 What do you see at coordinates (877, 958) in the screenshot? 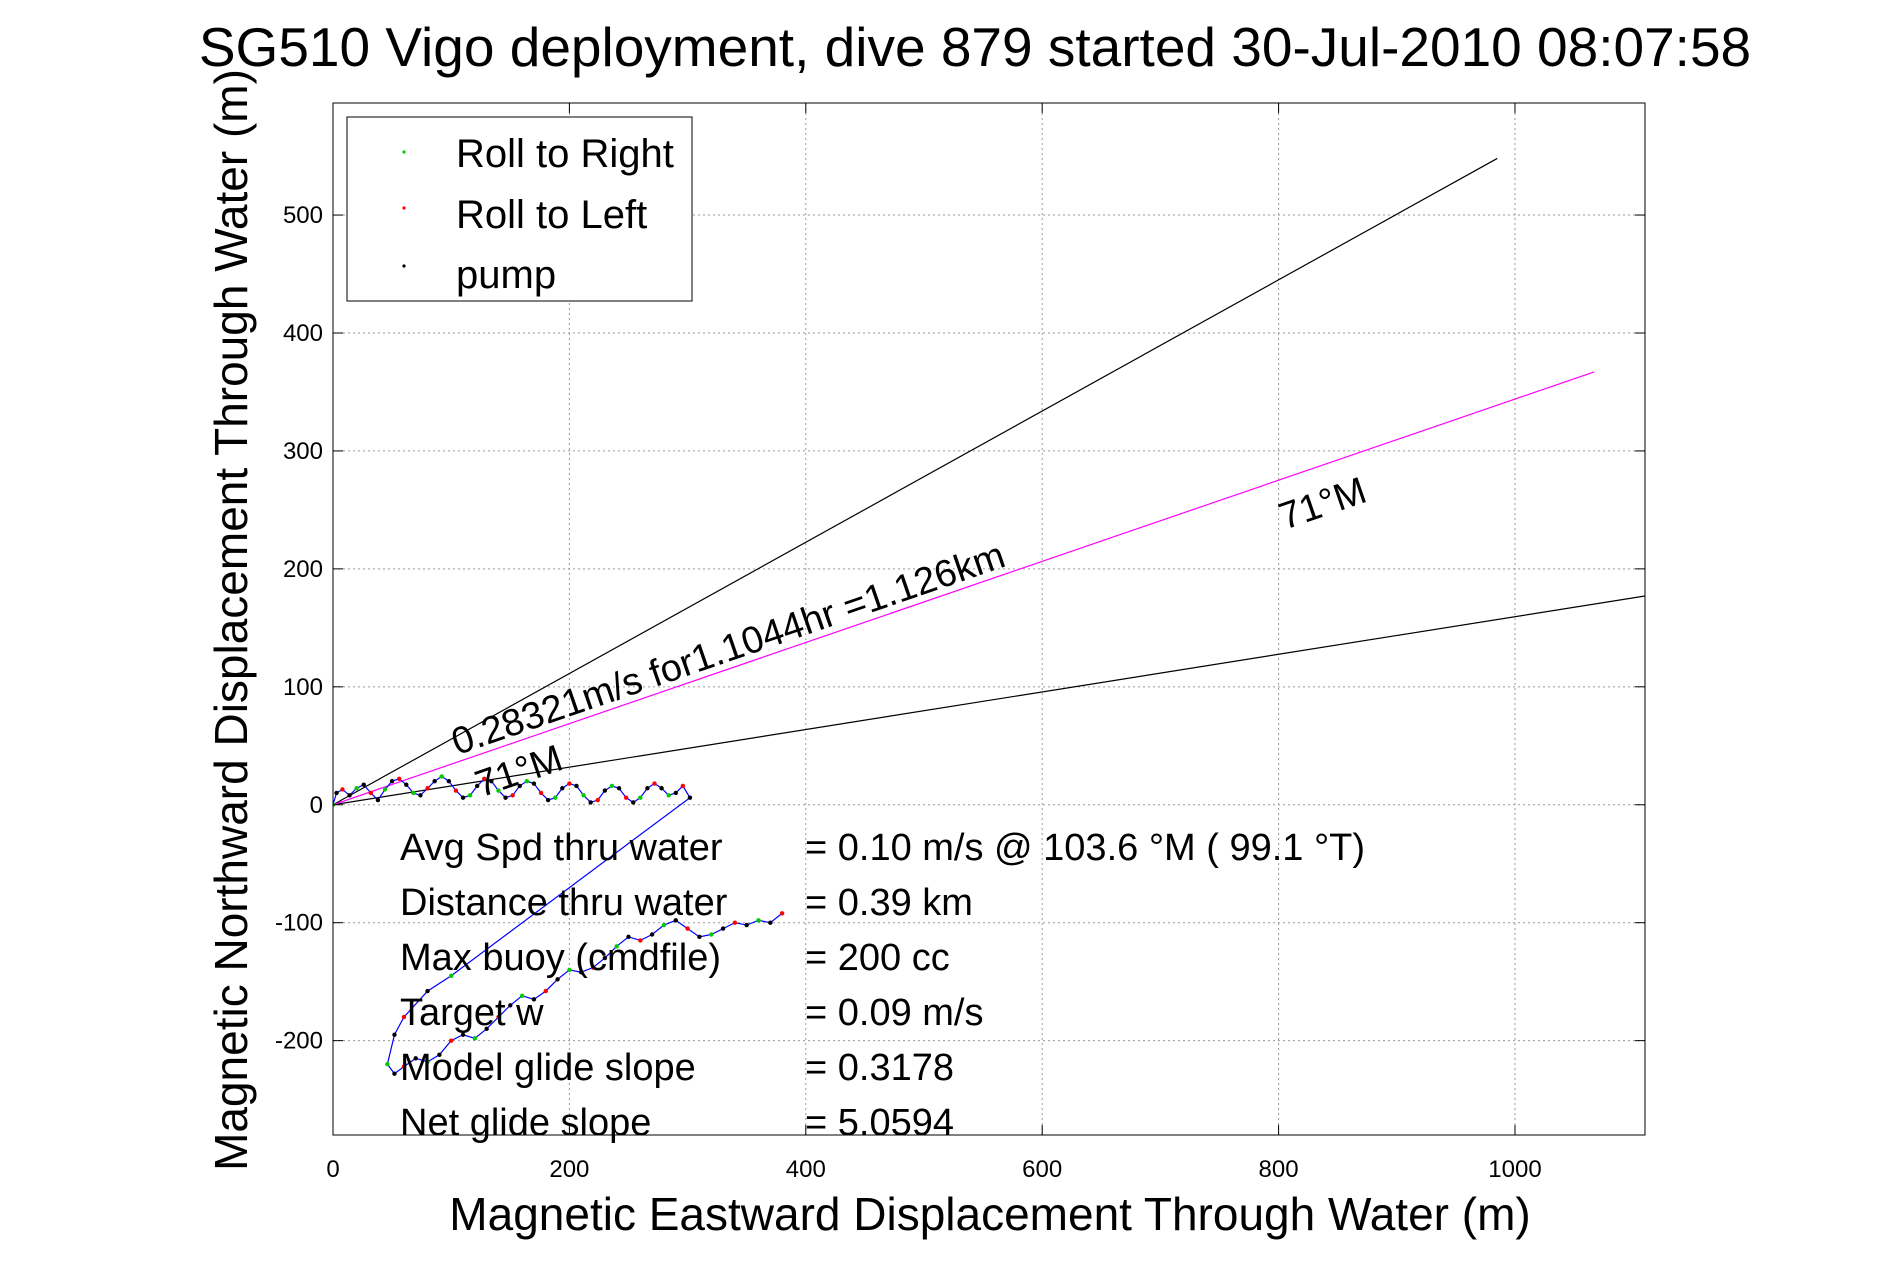
I see `stat-value-2: = 200 cc` at bounding box center [877, 958].